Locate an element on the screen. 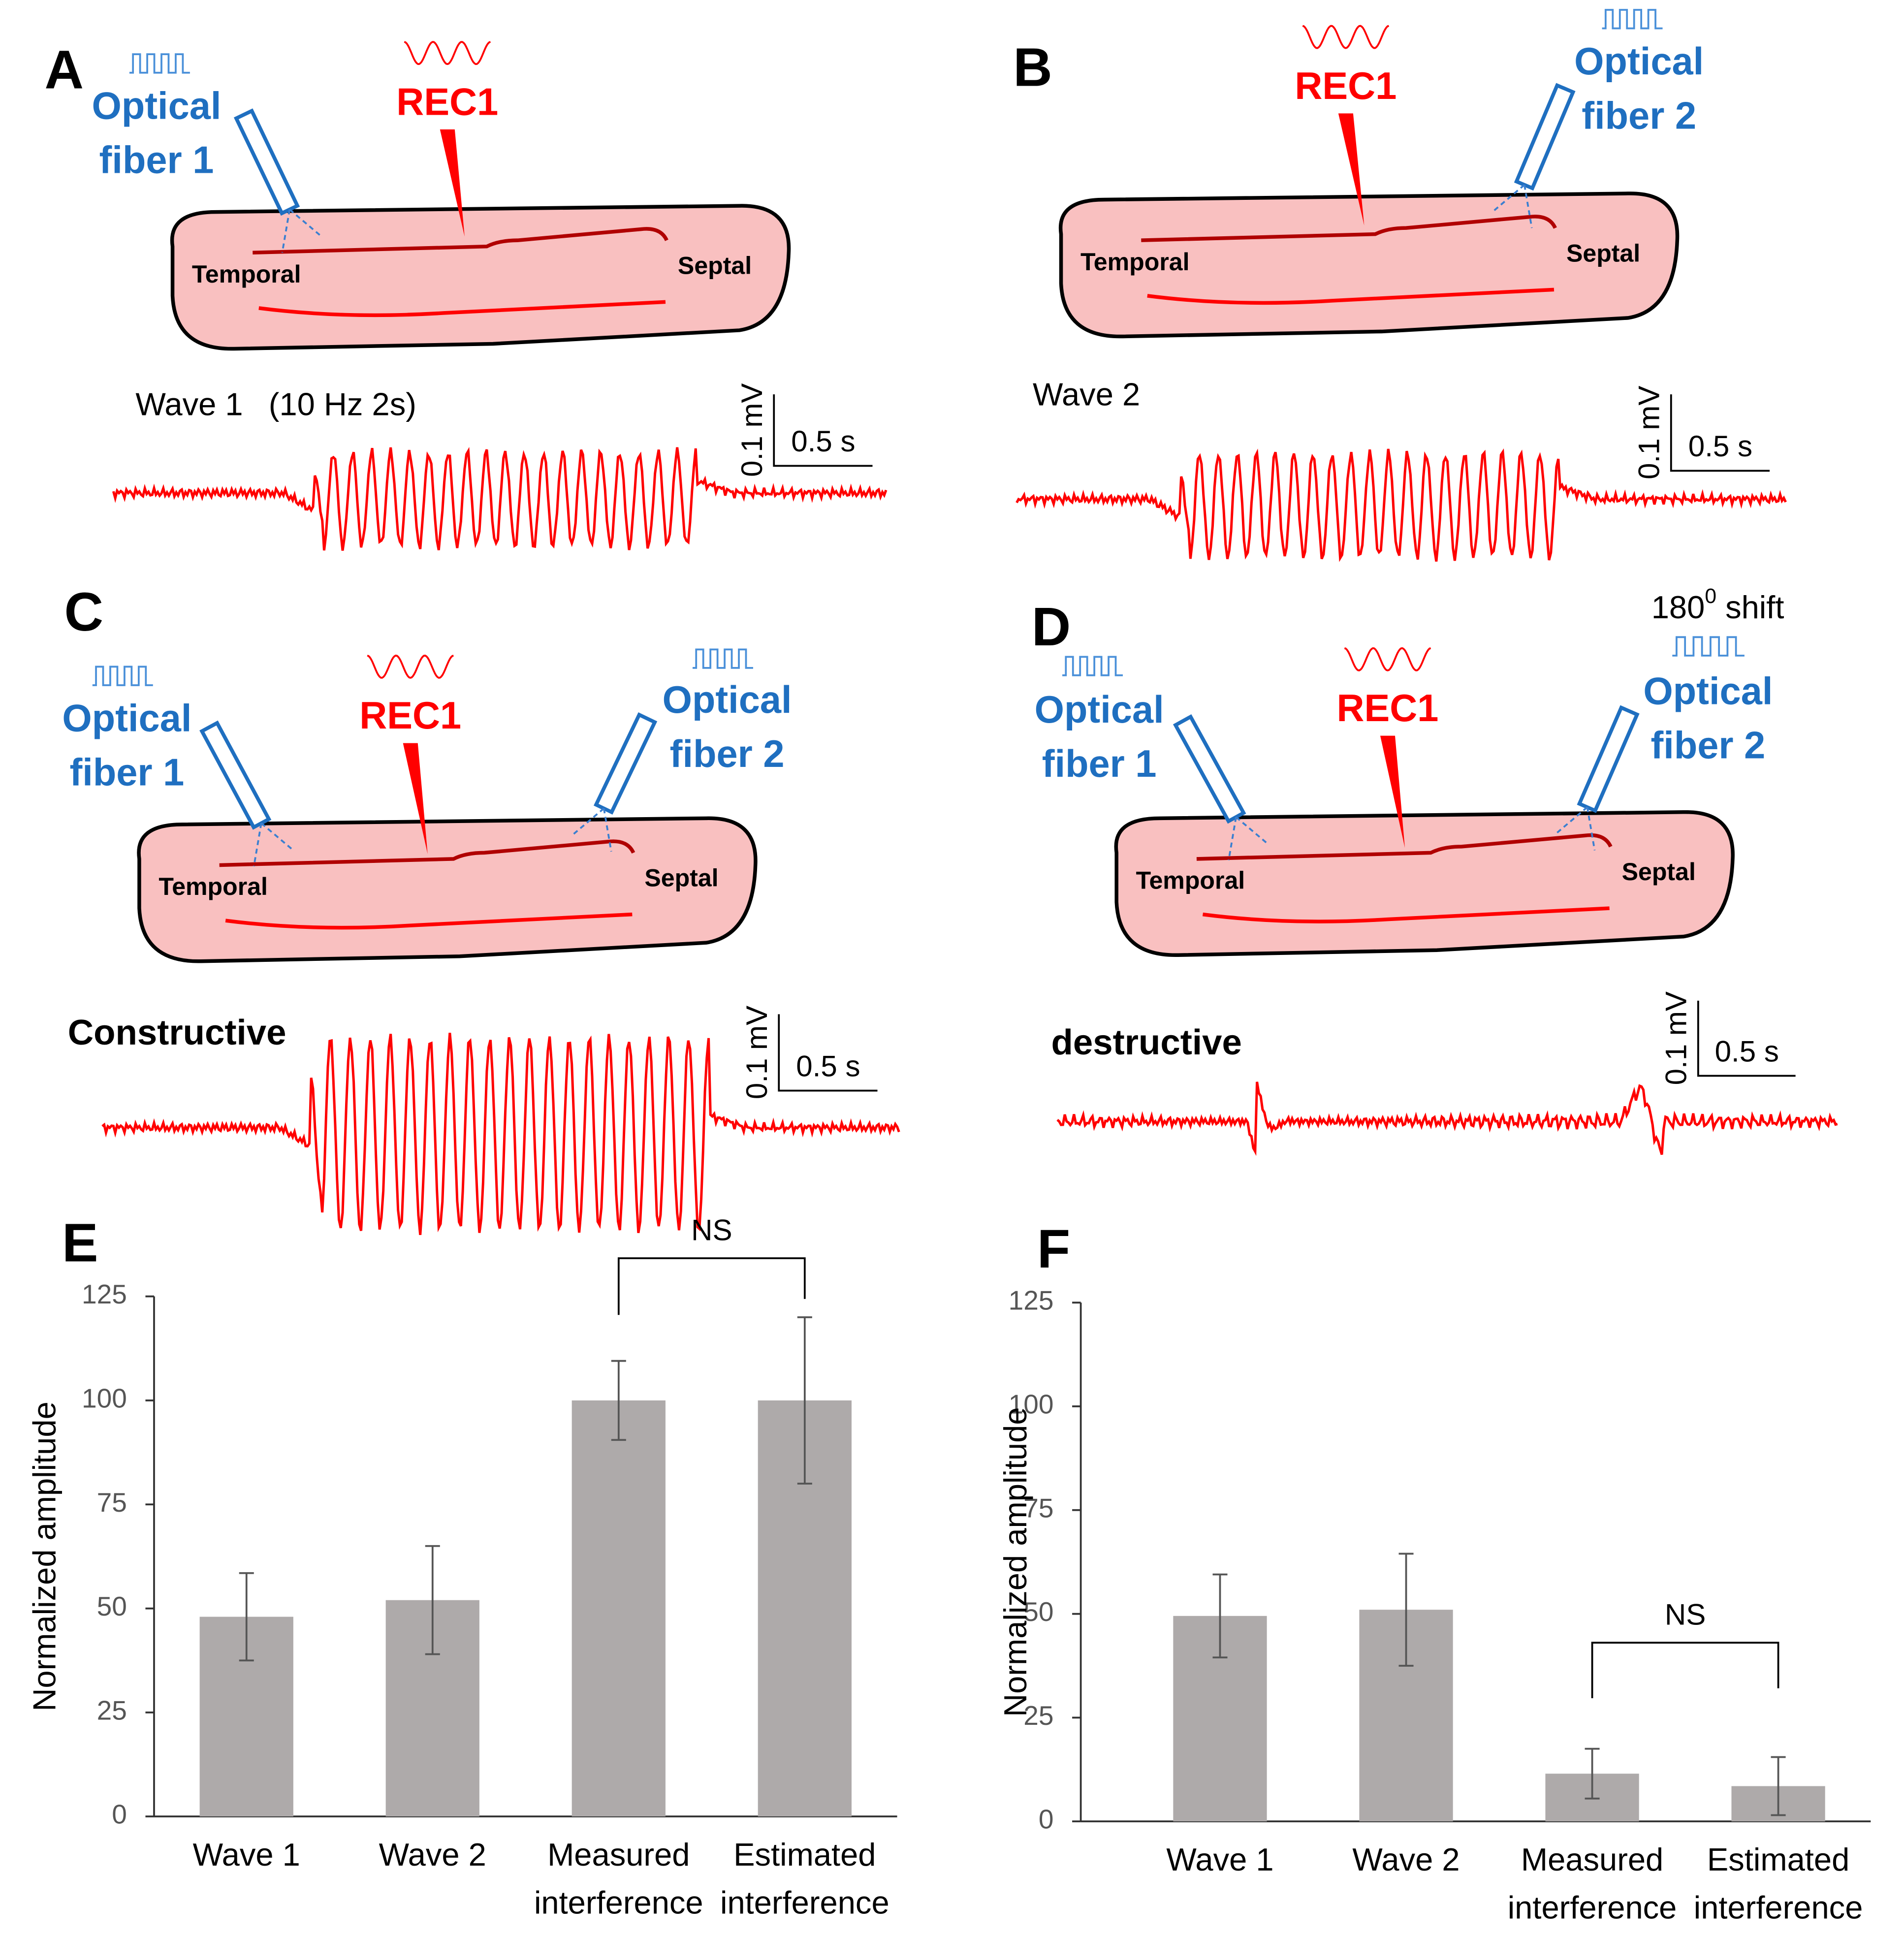  y-axis-label: Normalized amplitude is located at coordinates (44, 1556).